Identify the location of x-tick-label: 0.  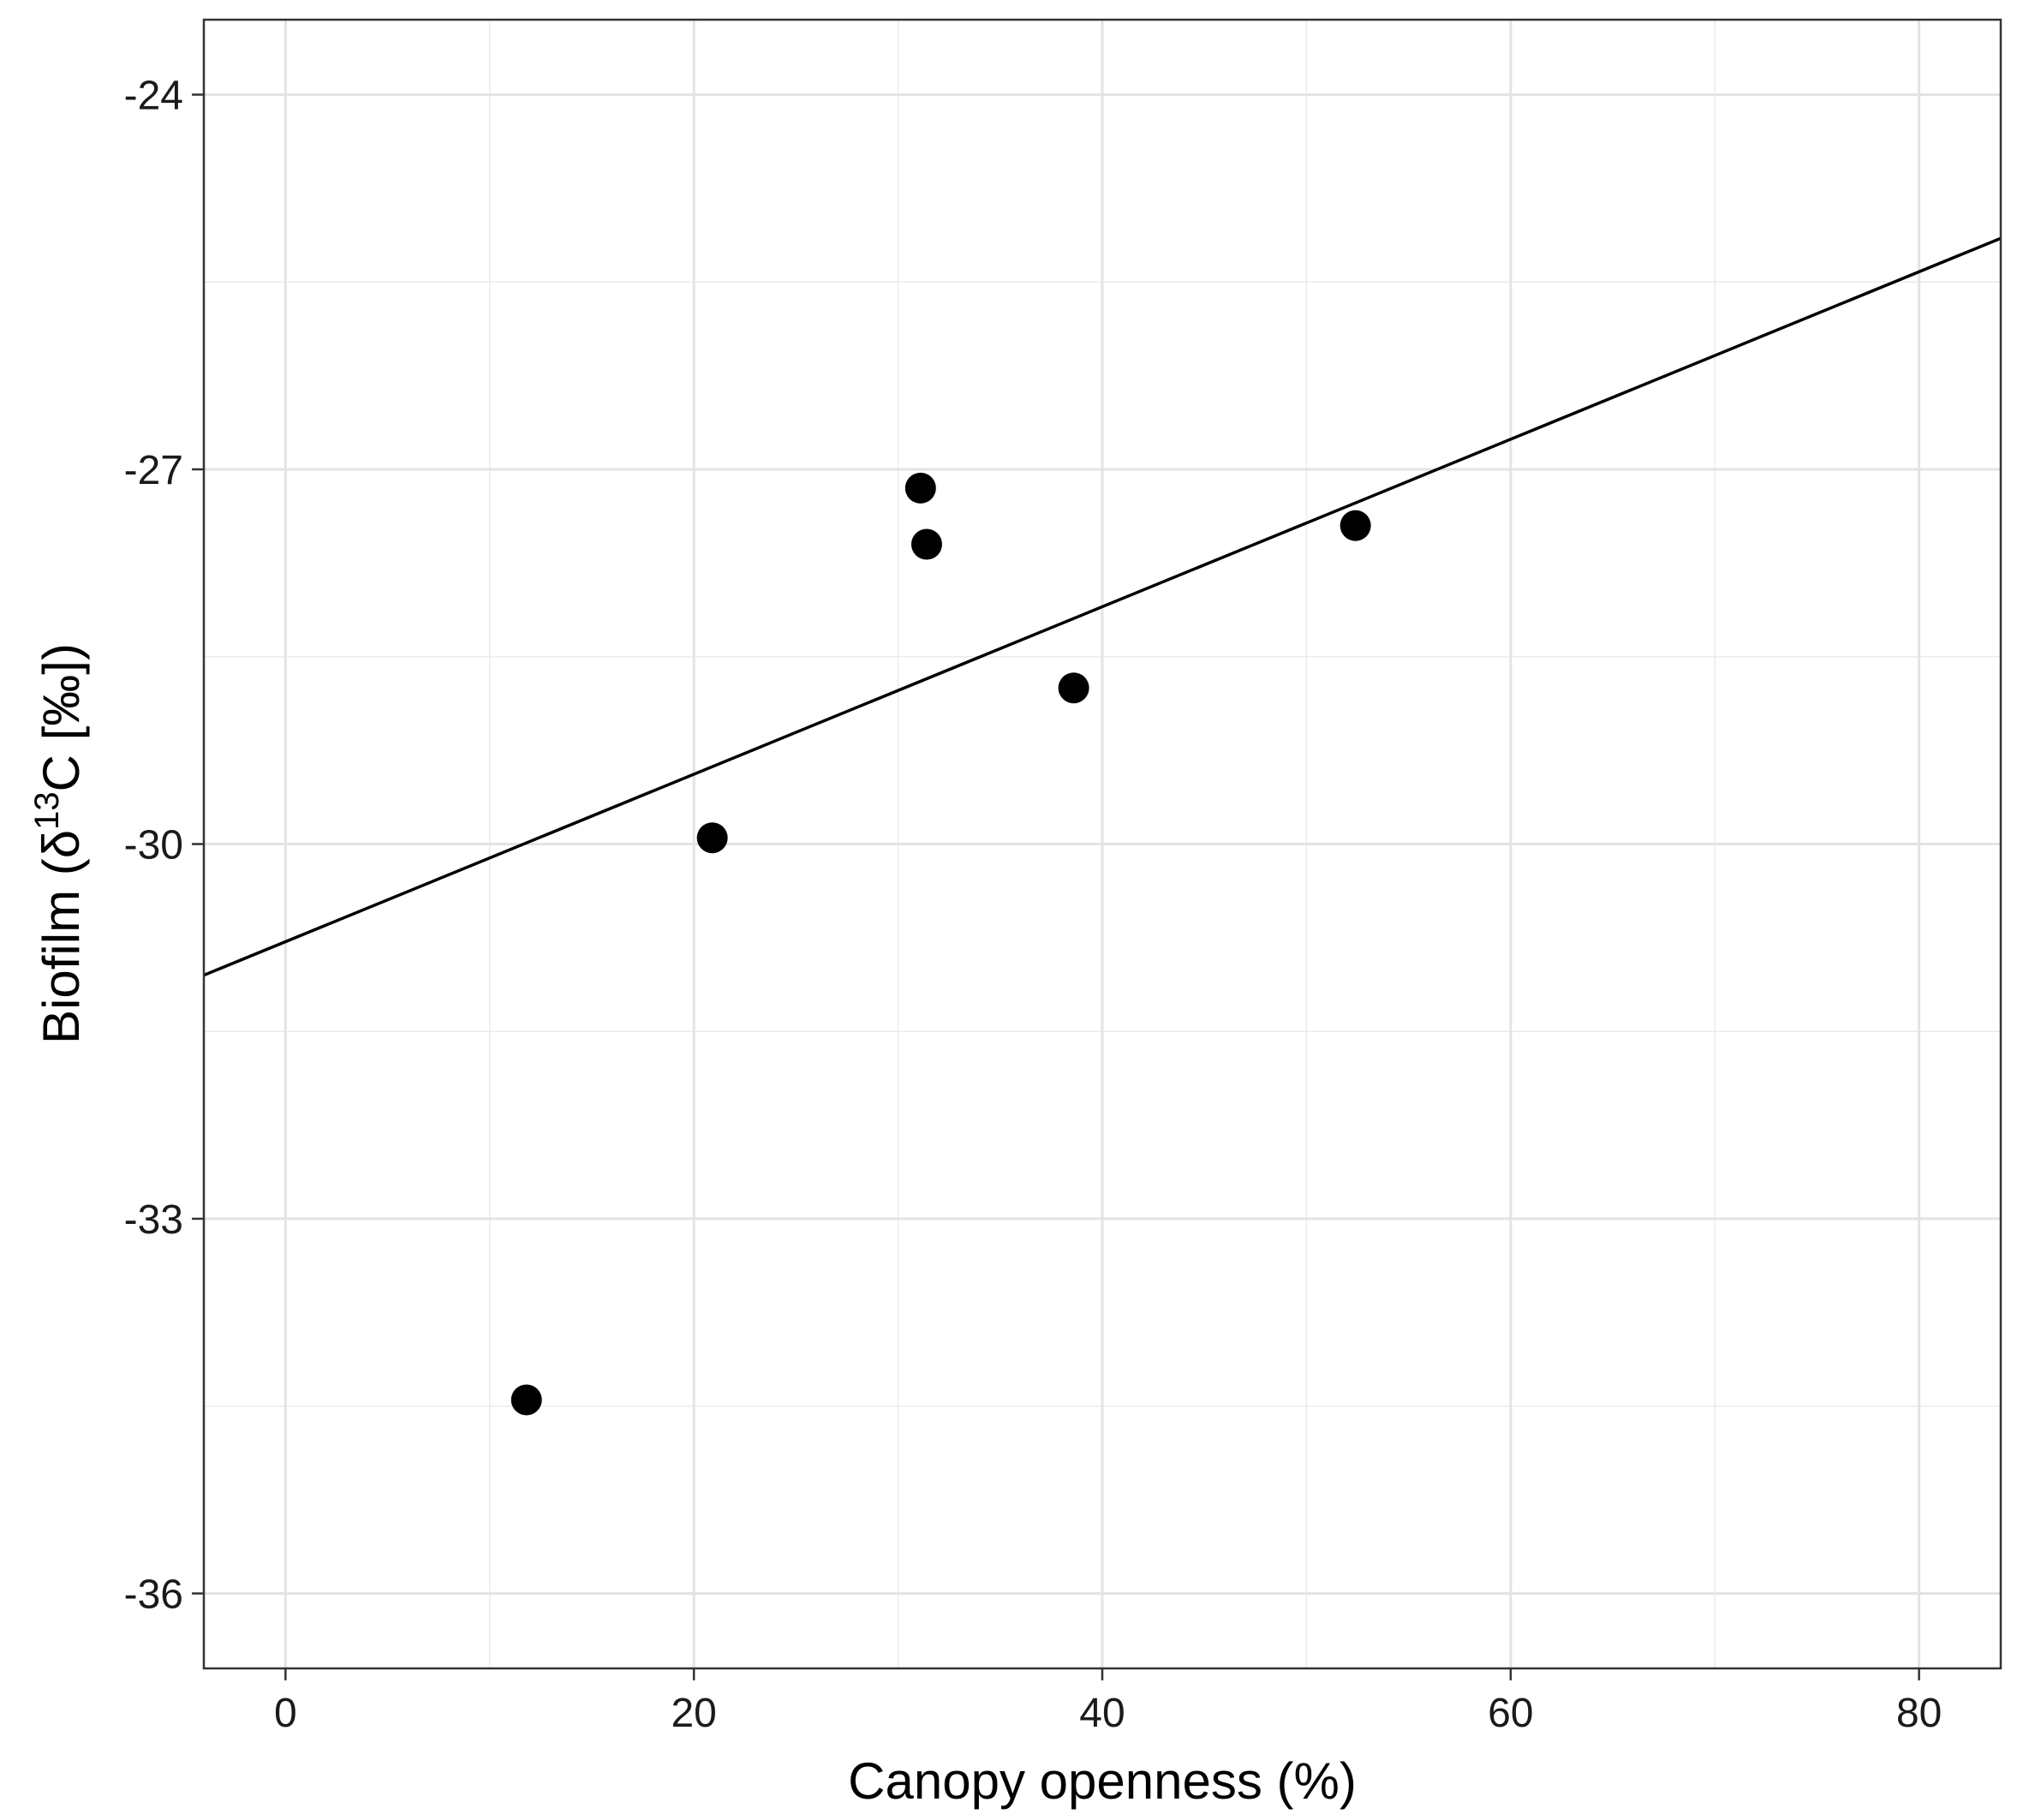
(285, 1713).